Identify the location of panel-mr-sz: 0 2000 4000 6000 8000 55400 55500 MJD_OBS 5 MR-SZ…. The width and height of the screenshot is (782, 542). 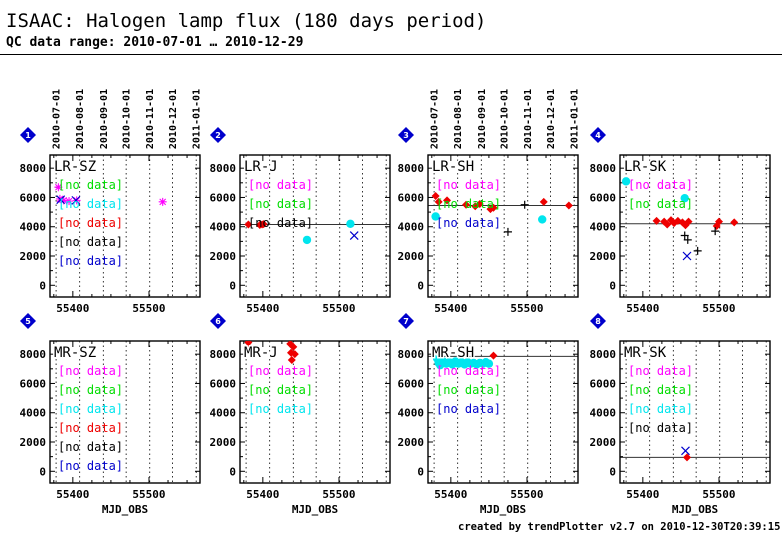
(110, 414).